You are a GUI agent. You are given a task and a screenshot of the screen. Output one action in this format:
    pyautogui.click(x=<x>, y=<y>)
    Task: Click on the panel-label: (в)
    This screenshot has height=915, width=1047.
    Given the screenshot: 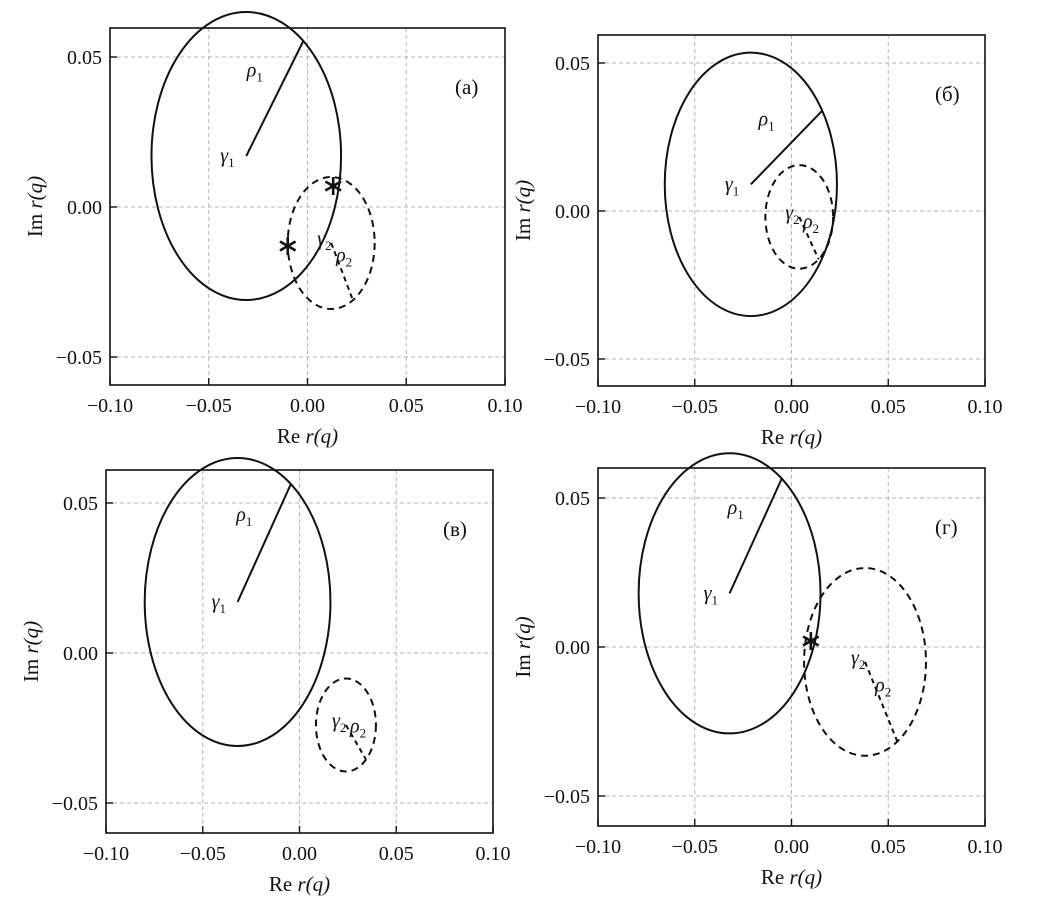 What is the action you would take?
    pyautogui.click(x=455, y=529)
    